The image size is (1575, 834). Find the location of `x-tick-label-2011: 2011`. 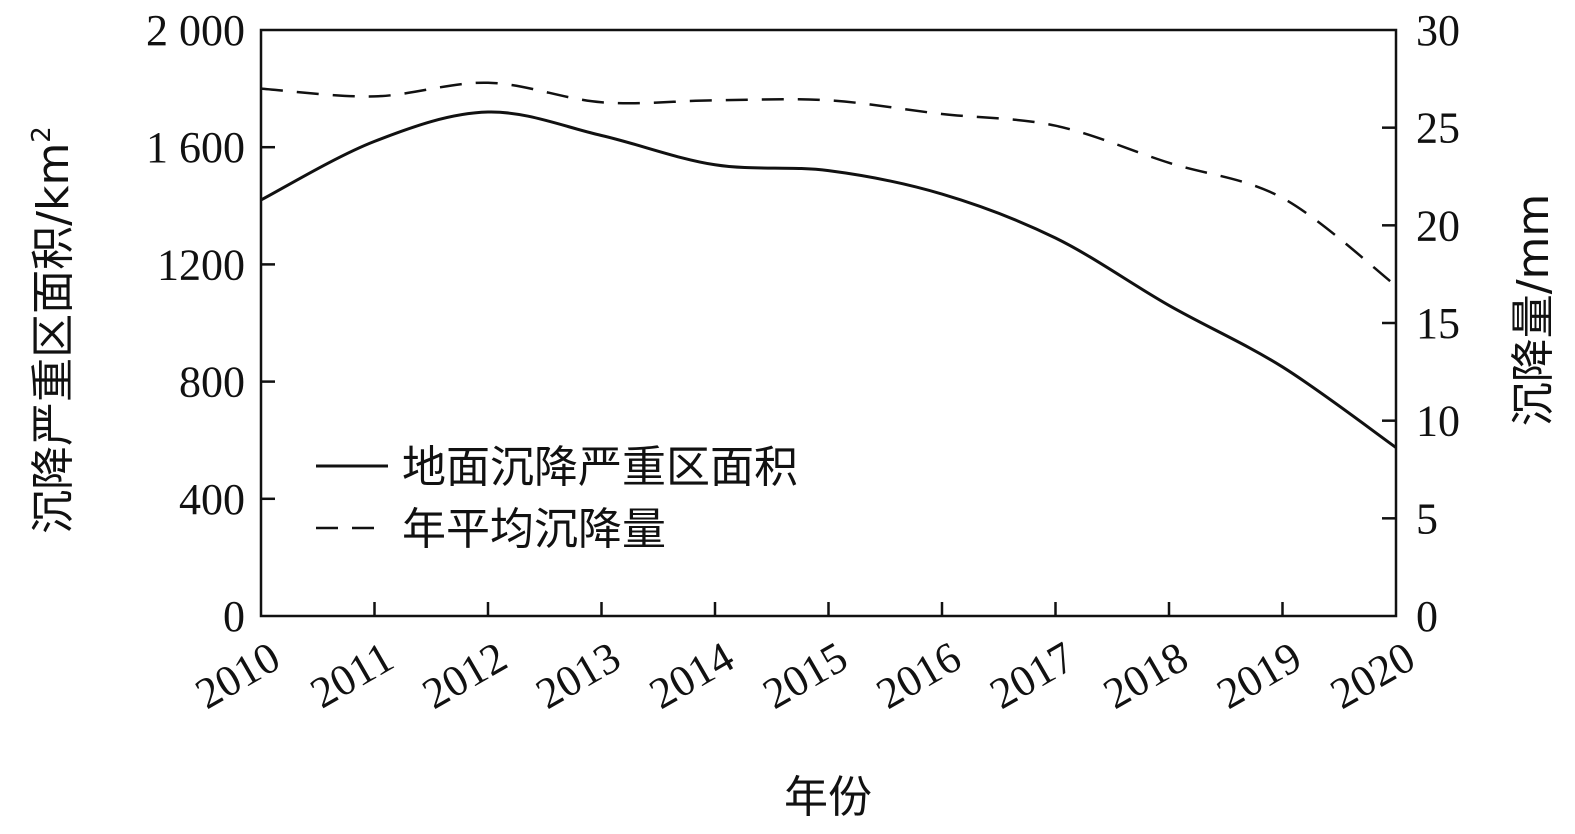

x-tick-label-2011: 2011 is located at coordinates (351, 675).